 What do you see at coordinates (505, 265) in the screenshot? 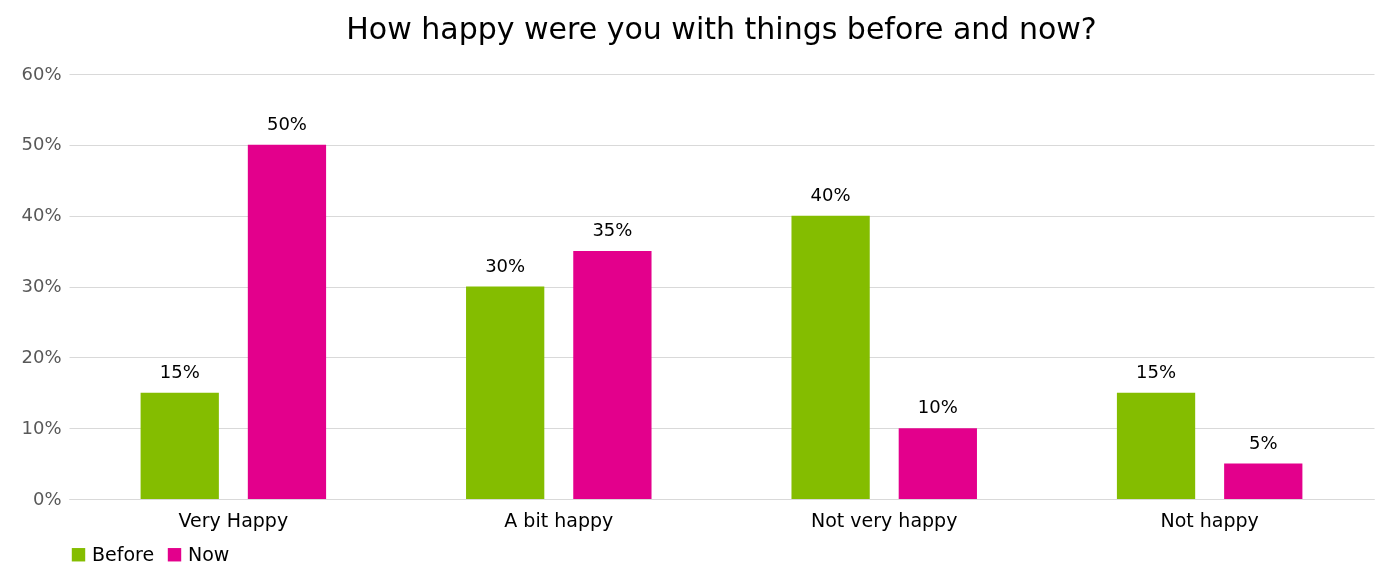
I see `data-label: 30%` at bounding box center [505, 265].